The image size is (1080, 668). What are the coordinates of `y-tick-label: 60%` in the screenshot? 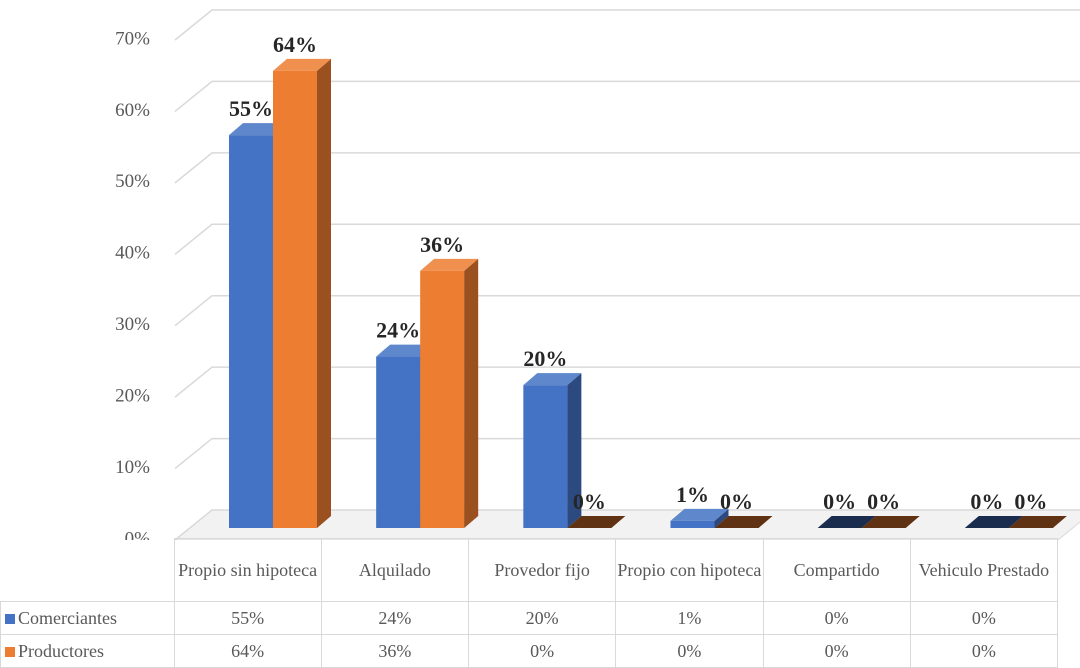 It's located at (132, 110).